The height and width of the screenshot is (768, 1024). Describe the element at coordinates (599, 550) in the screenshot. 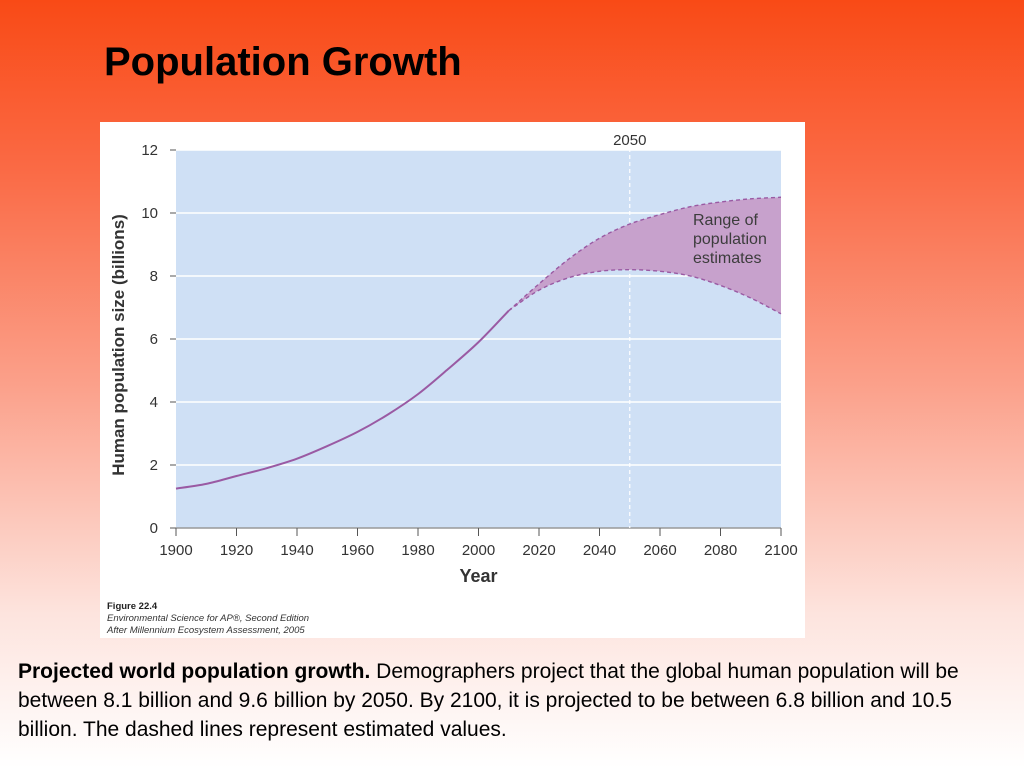

I see `x-tick-label-2040: 2040` at that location.